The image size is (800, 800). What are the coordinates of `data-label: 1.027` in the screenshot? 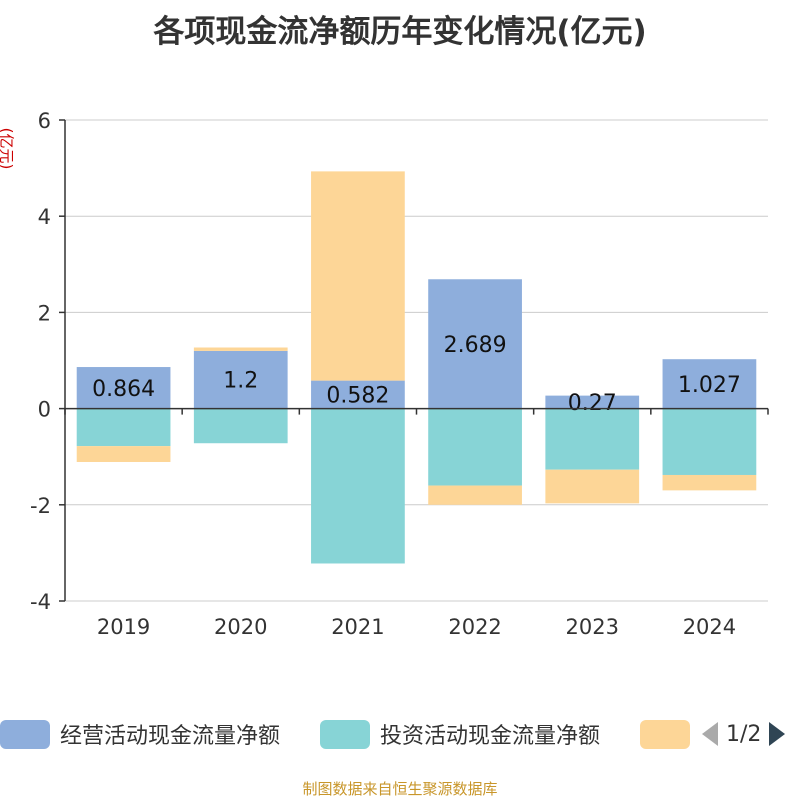 It's located at (709, 385).